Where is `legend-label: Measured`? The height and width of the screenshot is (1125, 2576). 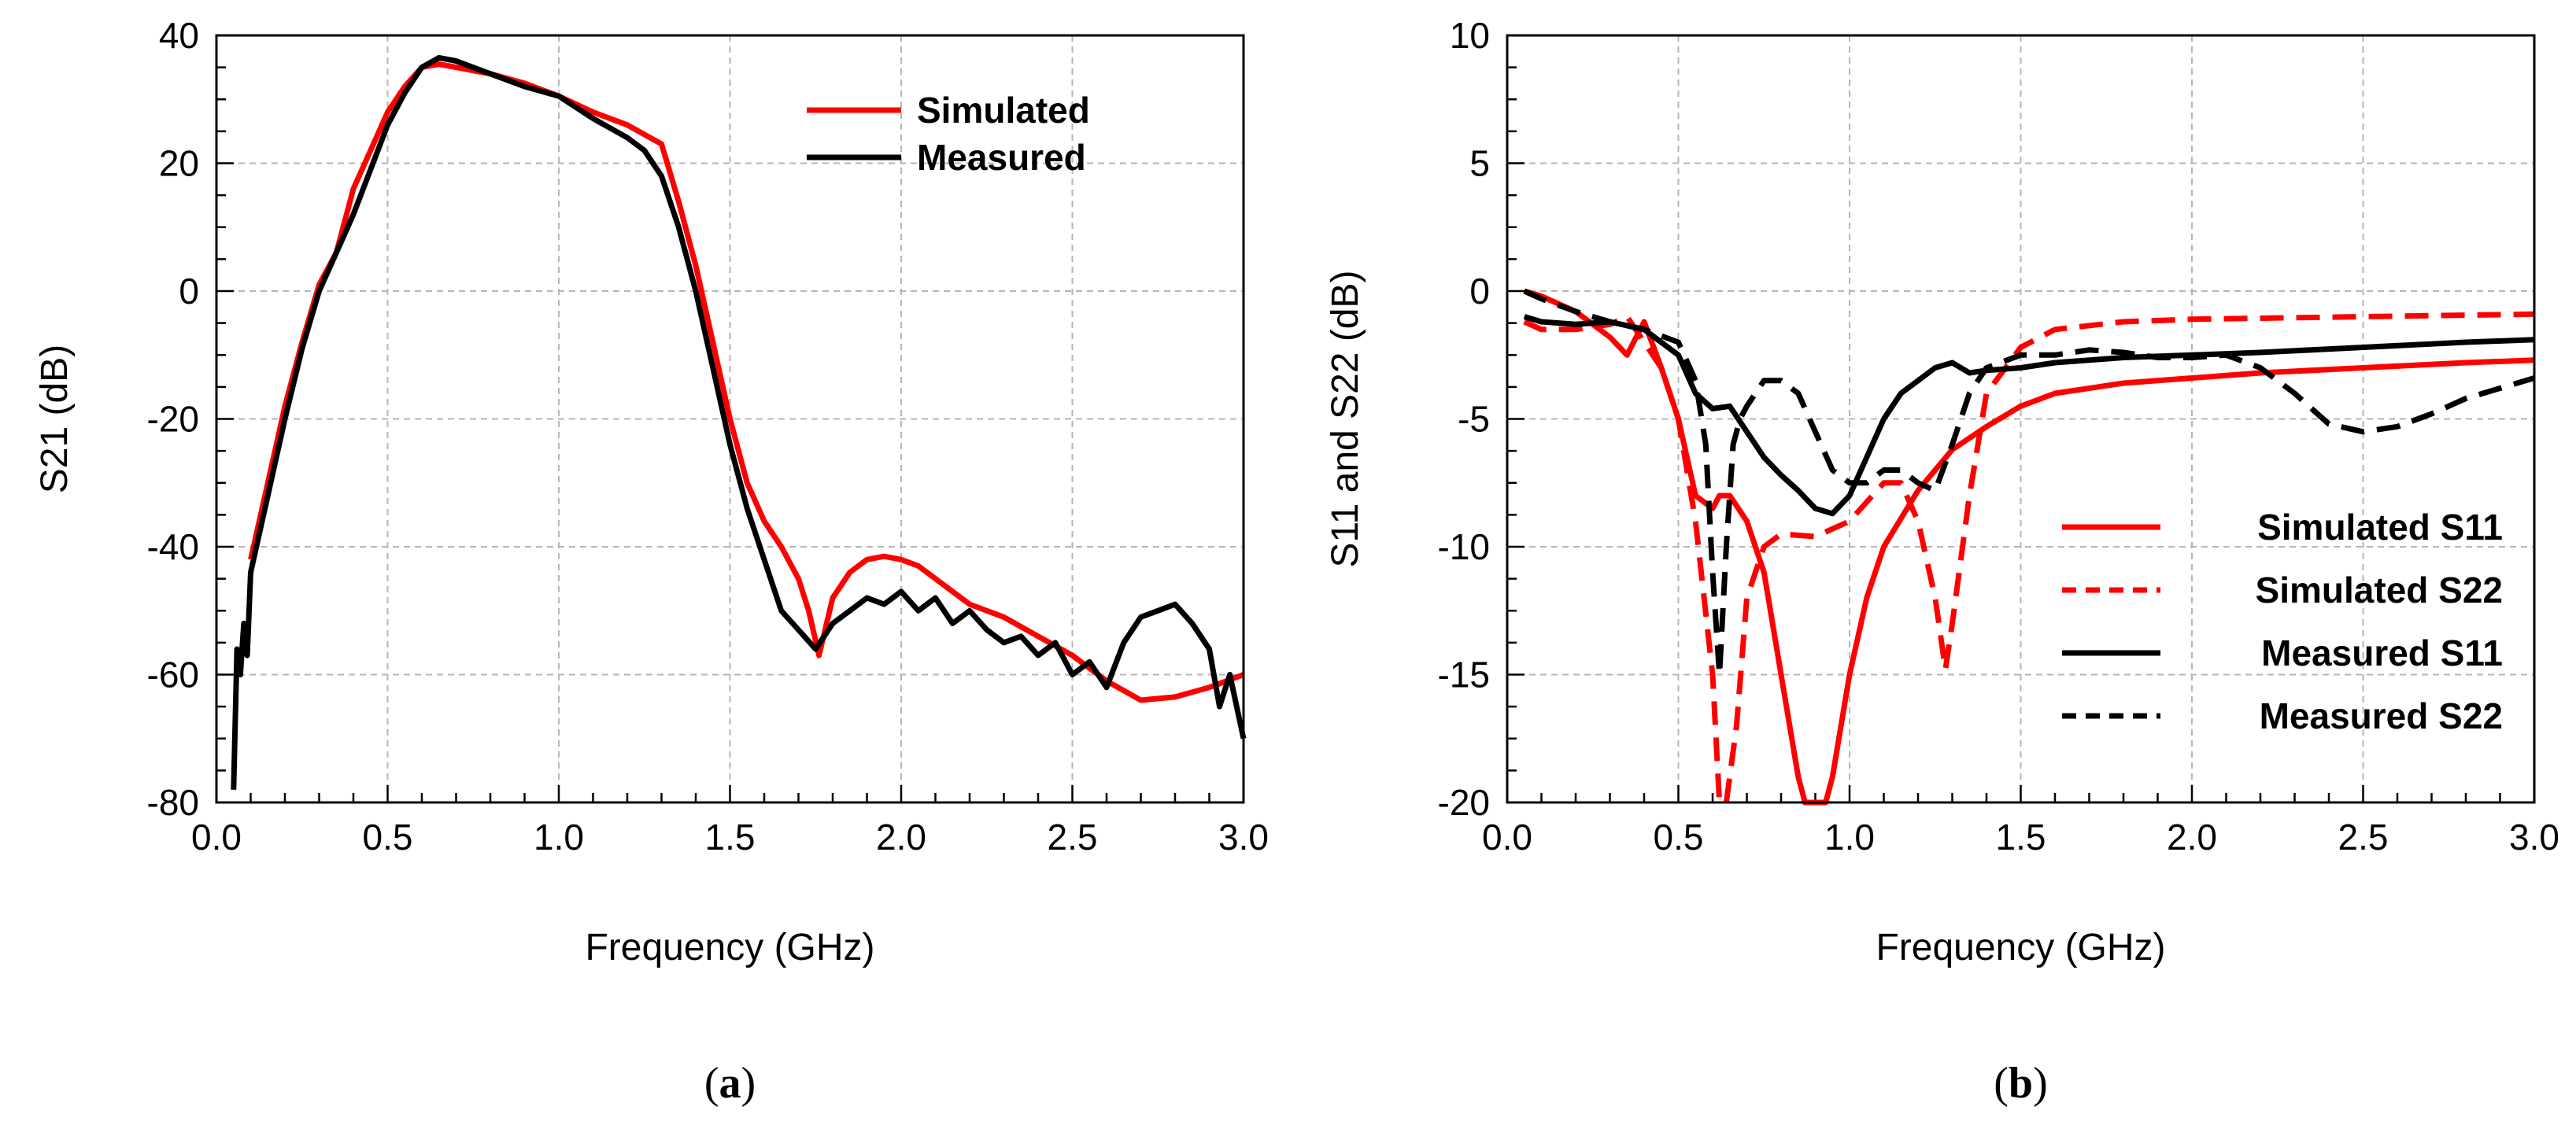 legend-label: Measured is located at coordinates (1001, 157).